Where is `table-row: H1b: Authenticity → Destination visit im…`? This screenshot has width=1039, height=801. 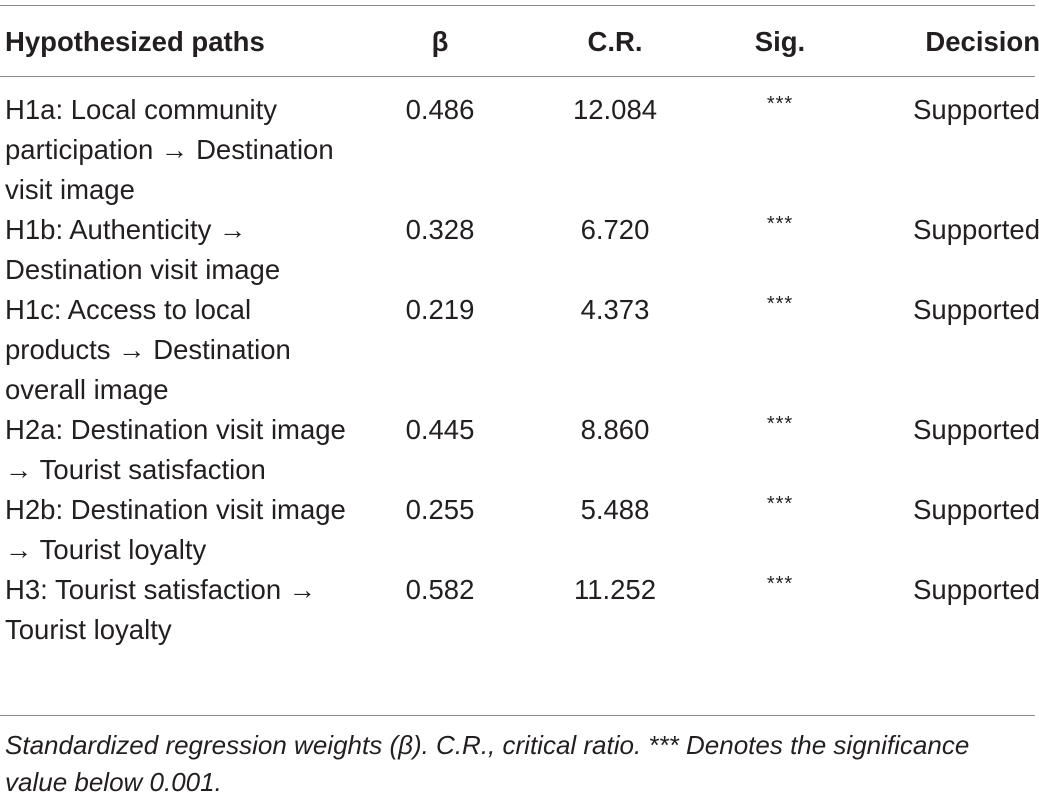 table-row: H1b: Authenticity → Destination visit im… is located at coordinates (519, 250).